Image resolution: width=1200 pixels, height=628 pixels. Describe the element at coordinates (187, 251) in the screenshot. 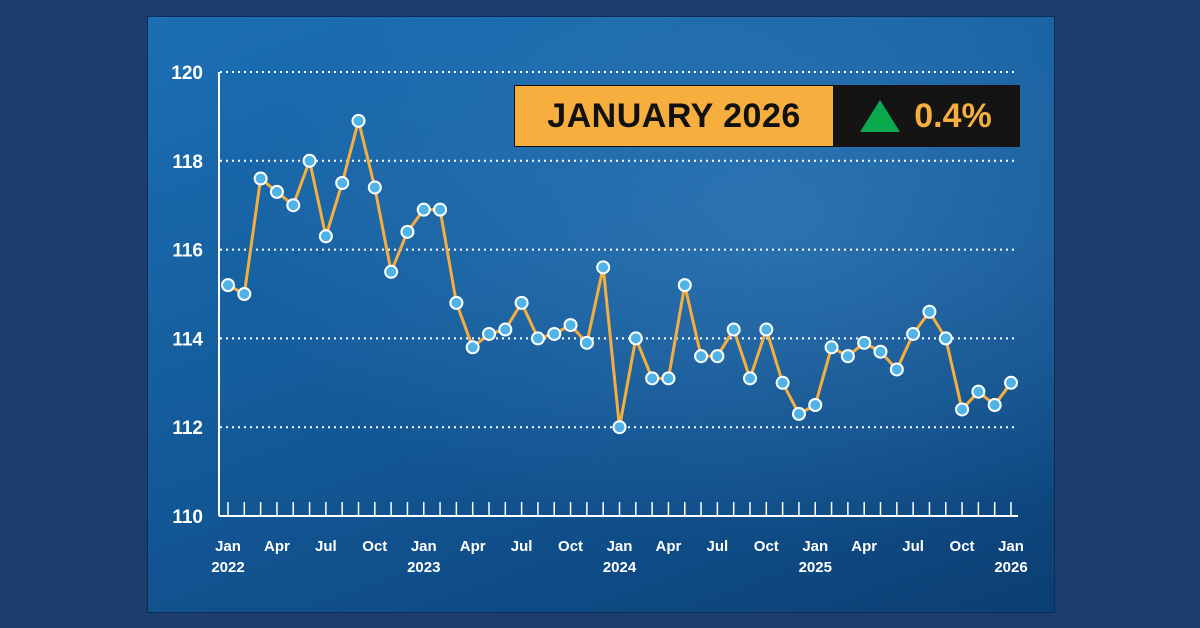

I see `y-tick-label: 116` at that location.